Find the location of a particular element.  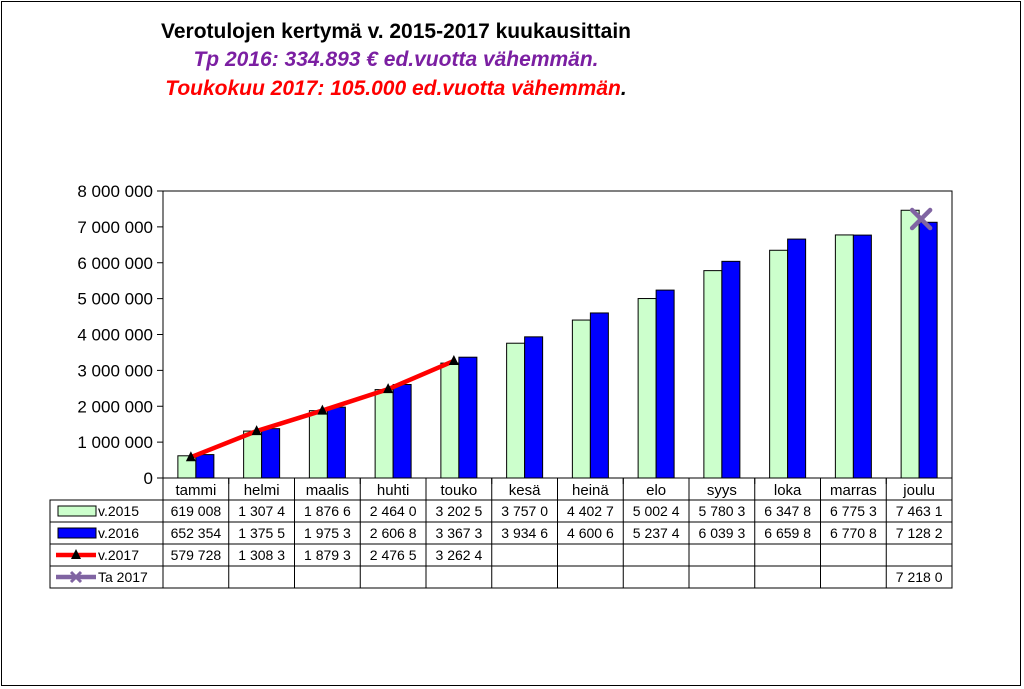

table-value: 5 780 3 is located at coordinates (722, 511).